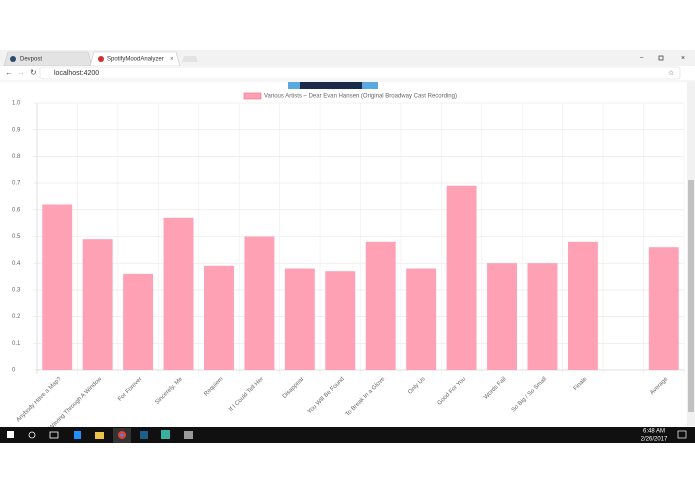 The width and height of the screenshot is (695, 494). Describe the element at coordinates (326, 395) in the screenshot. I see `x-tick-label: You Will Be Found` at that location.